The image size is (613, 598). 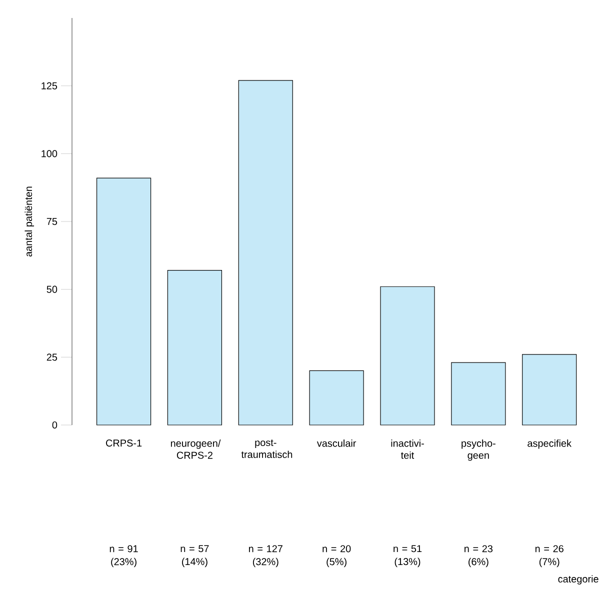 What do you see at coordinates (407, 449) in the screenshot?
I see `x-tick-label: inactivi- teit` at bounding box center [407, 449].